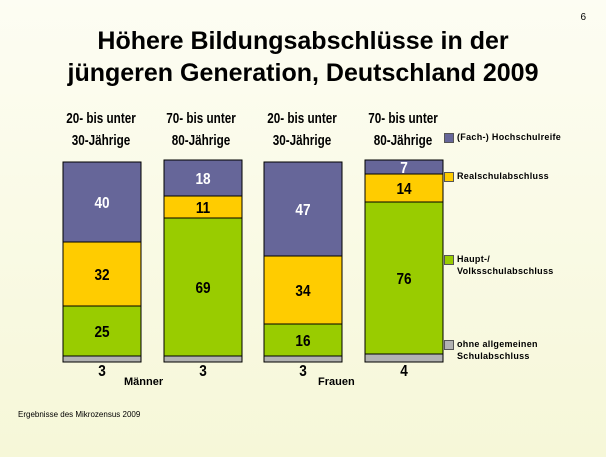  I want to click on column-header-4-line-1: 70- bis unter, so click(403, 118).